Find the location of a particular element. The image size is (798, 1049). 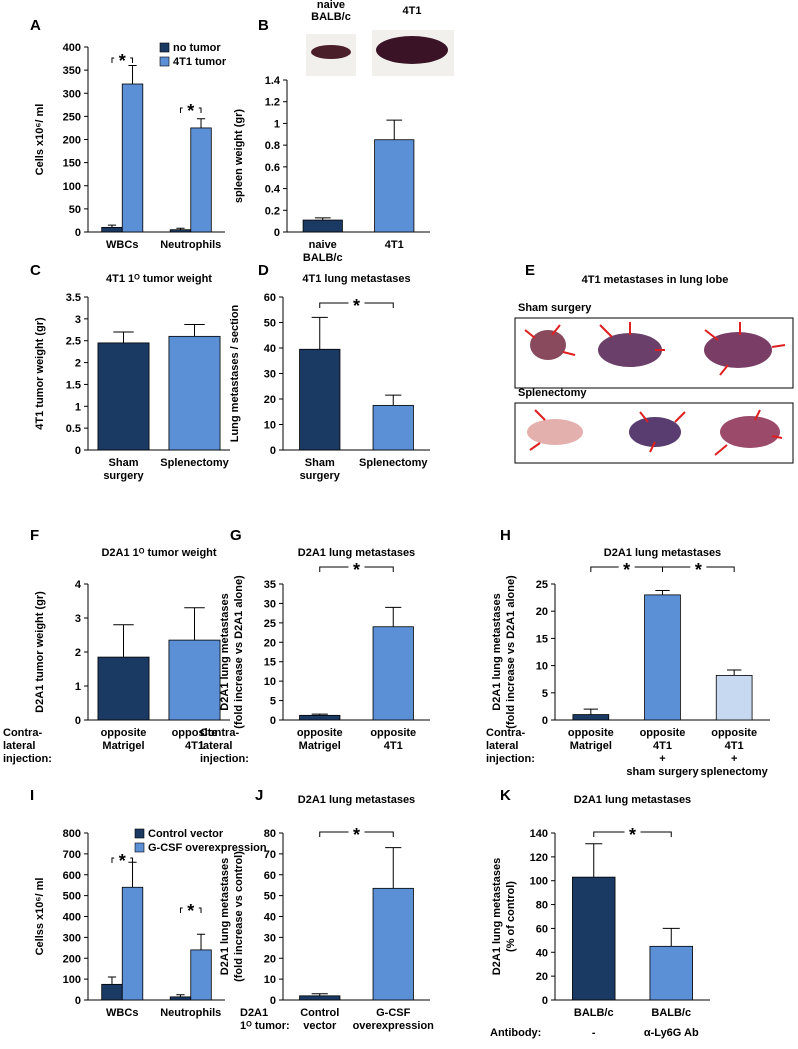

x-prefix-label-line: Contra- is located at coordinates (505, 733).